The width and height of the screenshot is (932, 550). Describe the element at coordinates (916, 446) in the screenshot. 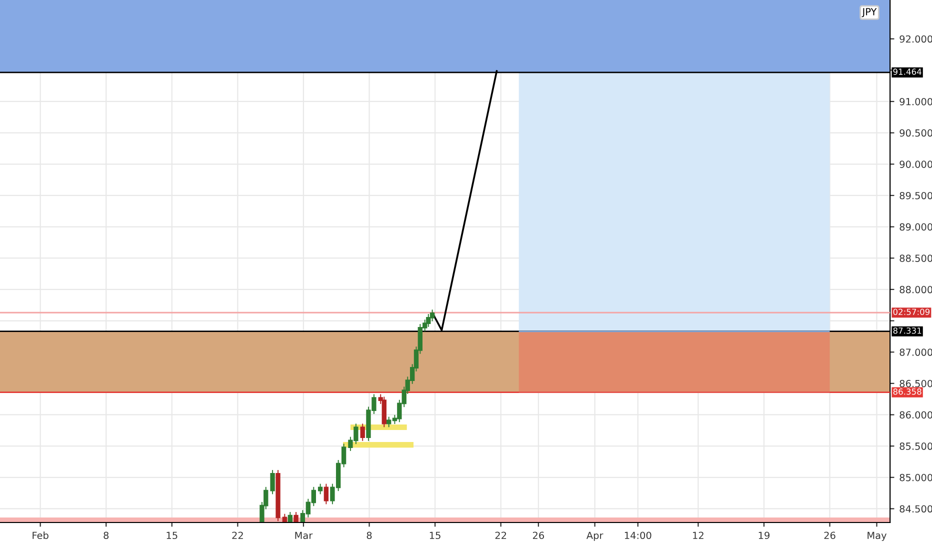

I see `y-tick-label: 85.500` at that location.